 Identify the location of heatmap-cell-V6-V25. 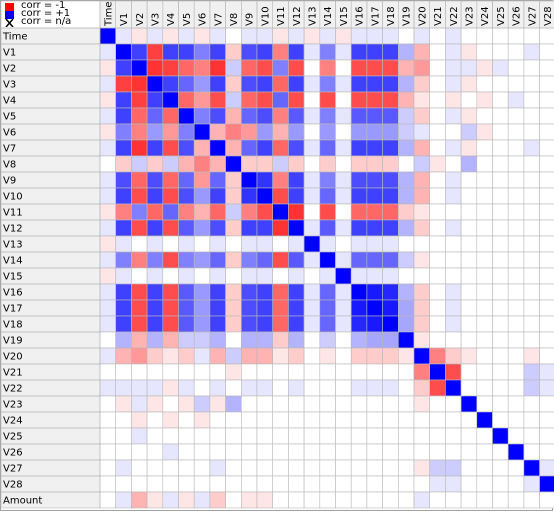
(500, 132).